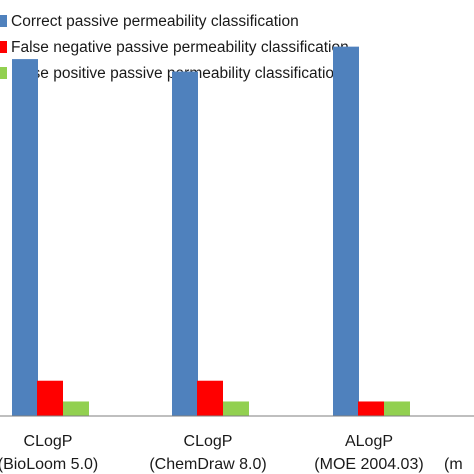  What do you see at coordinates (49, 464) in the screenshot?
I see `x-tick-label-1-line-2: (BioLoom 5.0)` at bounding box center [49, 464].